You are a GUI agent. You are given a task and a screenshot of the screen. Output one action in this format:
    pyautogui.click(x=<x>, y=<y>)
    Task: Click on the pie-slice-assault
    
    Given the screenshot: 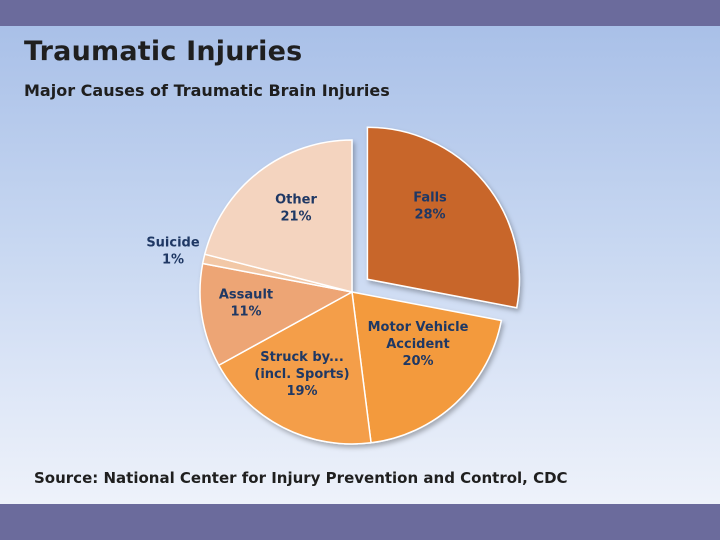 What is the action you would take?
    pyautogui.click(x=277, y=314)
    